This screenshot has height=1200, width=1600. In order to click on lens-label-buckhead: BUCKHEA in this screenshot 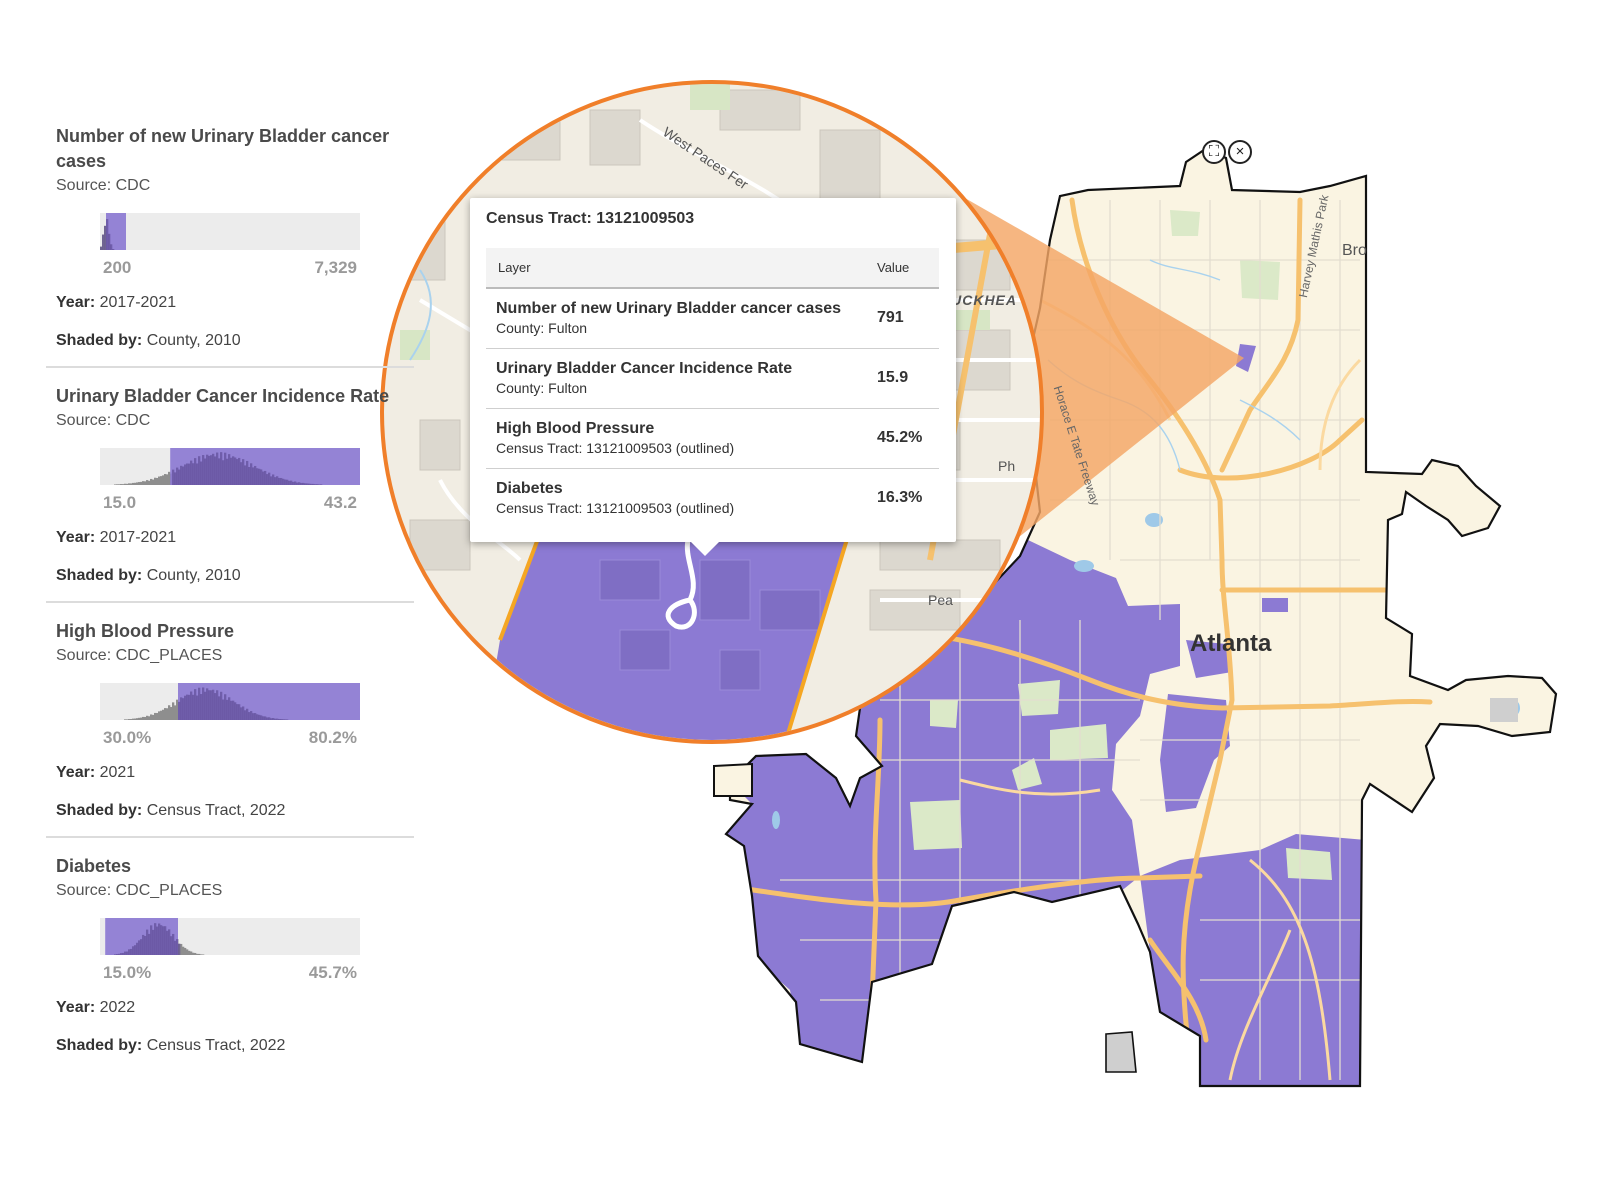, I will do `click(978, 300)`.